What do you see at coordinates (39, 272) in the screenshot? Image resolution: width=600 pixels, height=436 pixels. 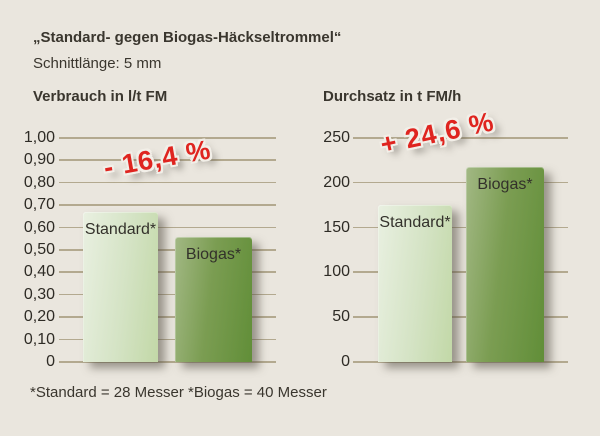 I see `y-tick-label: 0,40` at bounding box center [39, 272].